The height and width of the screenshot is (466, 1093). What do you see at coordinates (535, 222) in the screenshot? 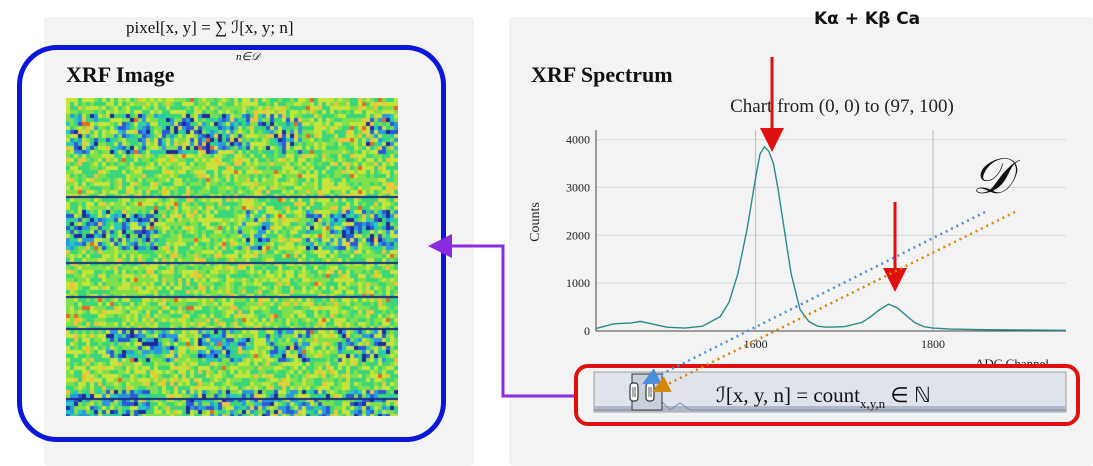
I see `y-axis-label: Counts` at bounding box center [535, 222].